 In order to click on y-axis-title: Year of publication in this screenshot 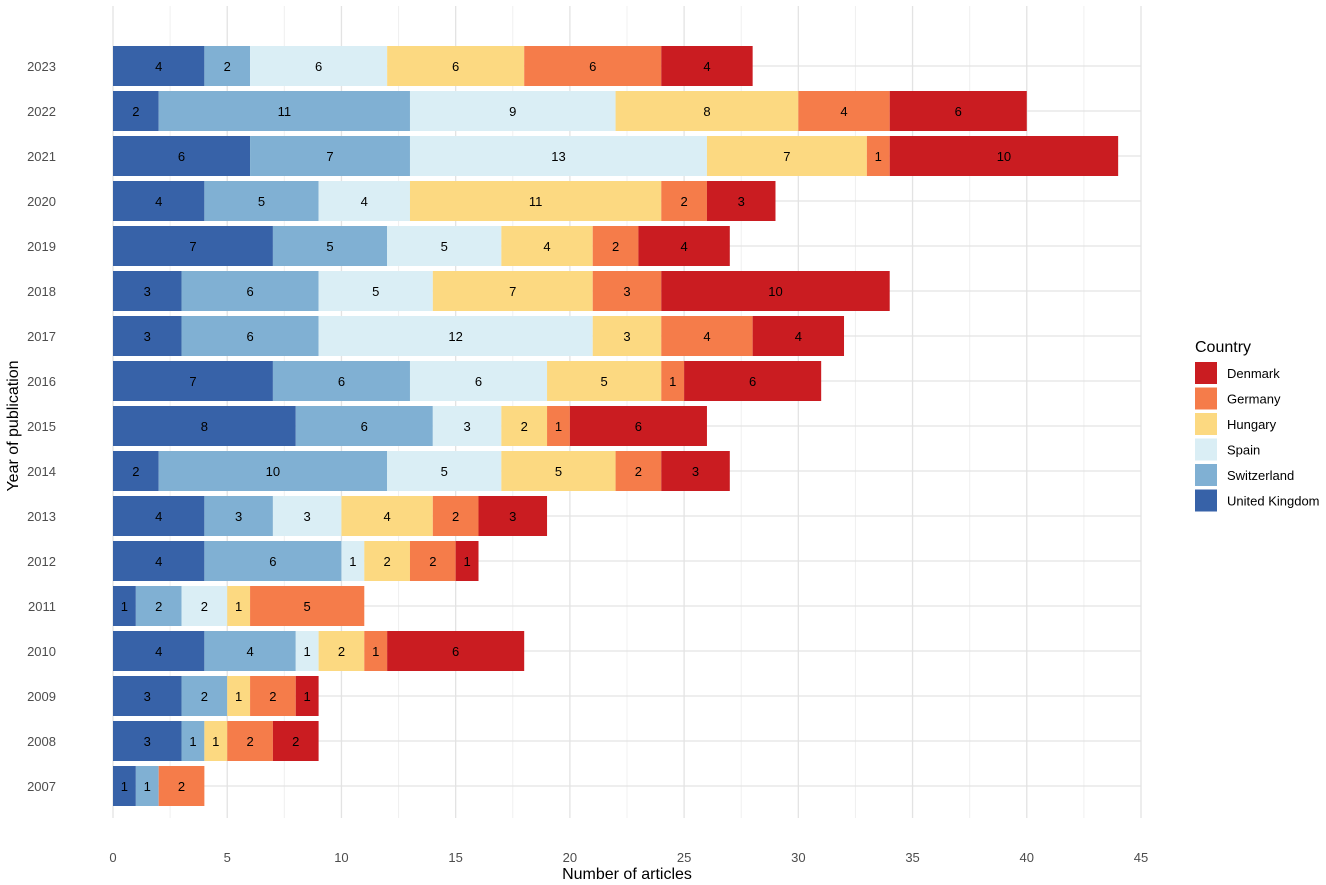, I will do `click(13, 425)`.